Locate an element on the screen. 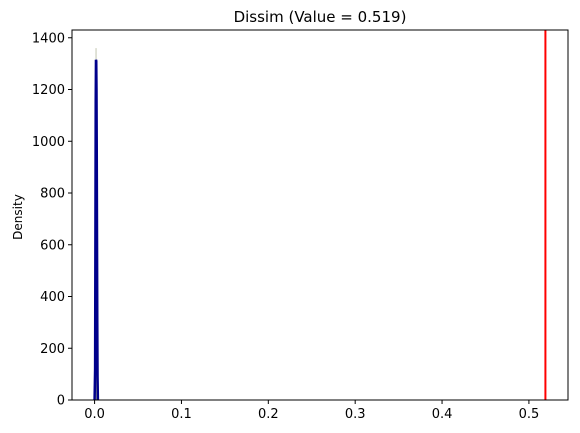 The width and height of the screenshot is (580, 433). y-tick-label: 400 is located at coordinates (52, 297).